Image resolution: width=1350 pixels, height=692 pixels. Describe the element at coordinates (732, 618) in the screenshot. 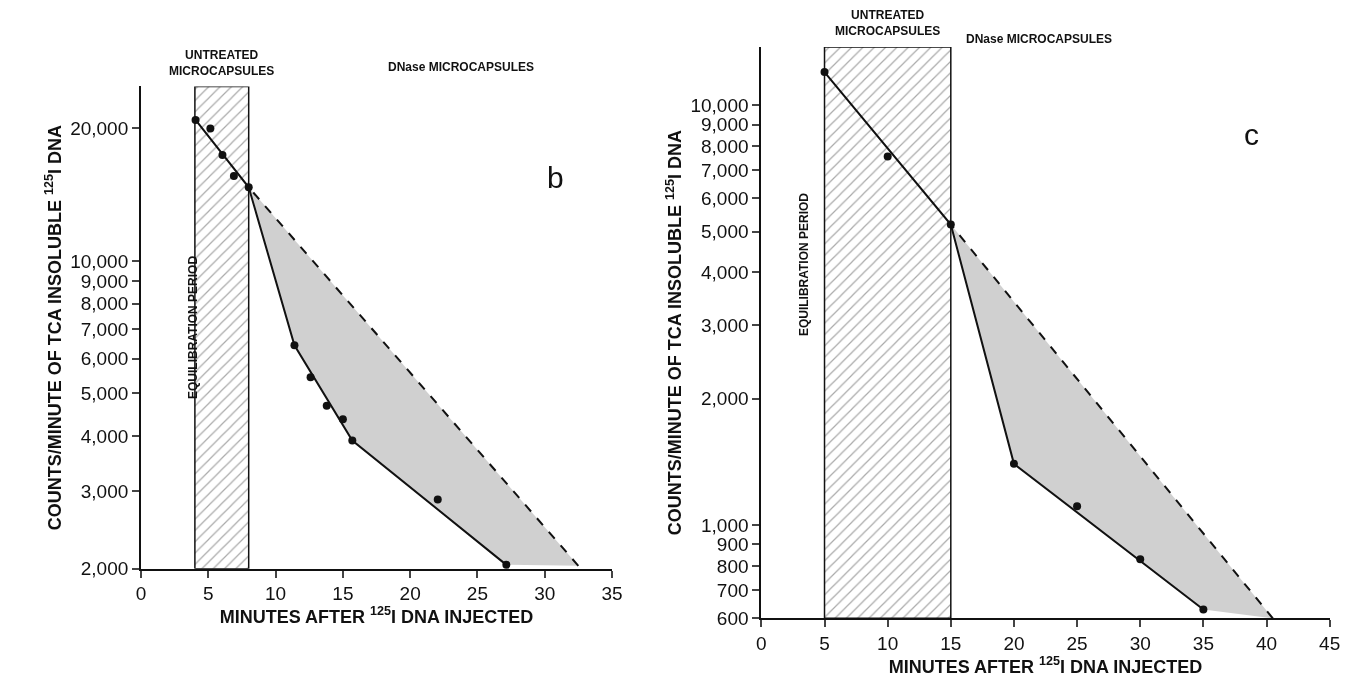

I see `y-tick-label: 600` at that location.